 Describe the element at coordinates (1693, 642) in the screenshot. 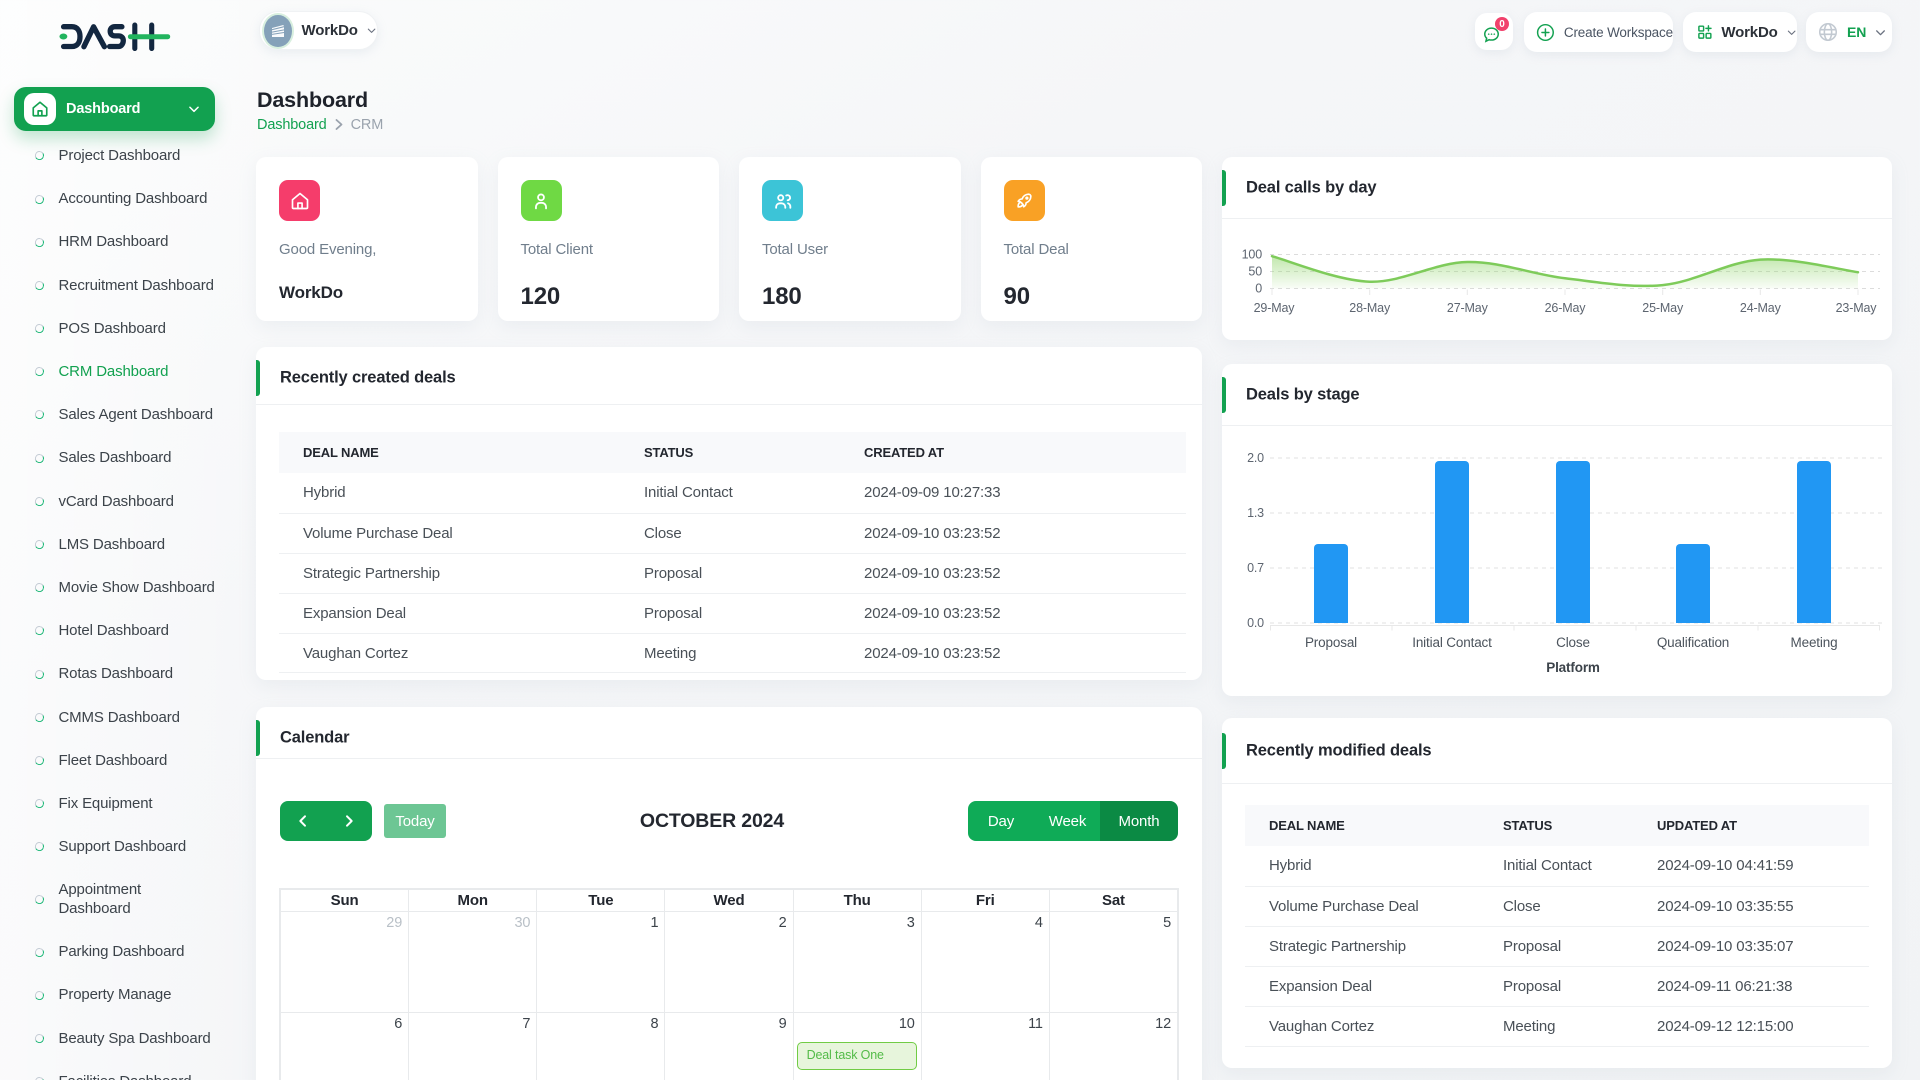

I see `svg-text: Qualification` at that location.